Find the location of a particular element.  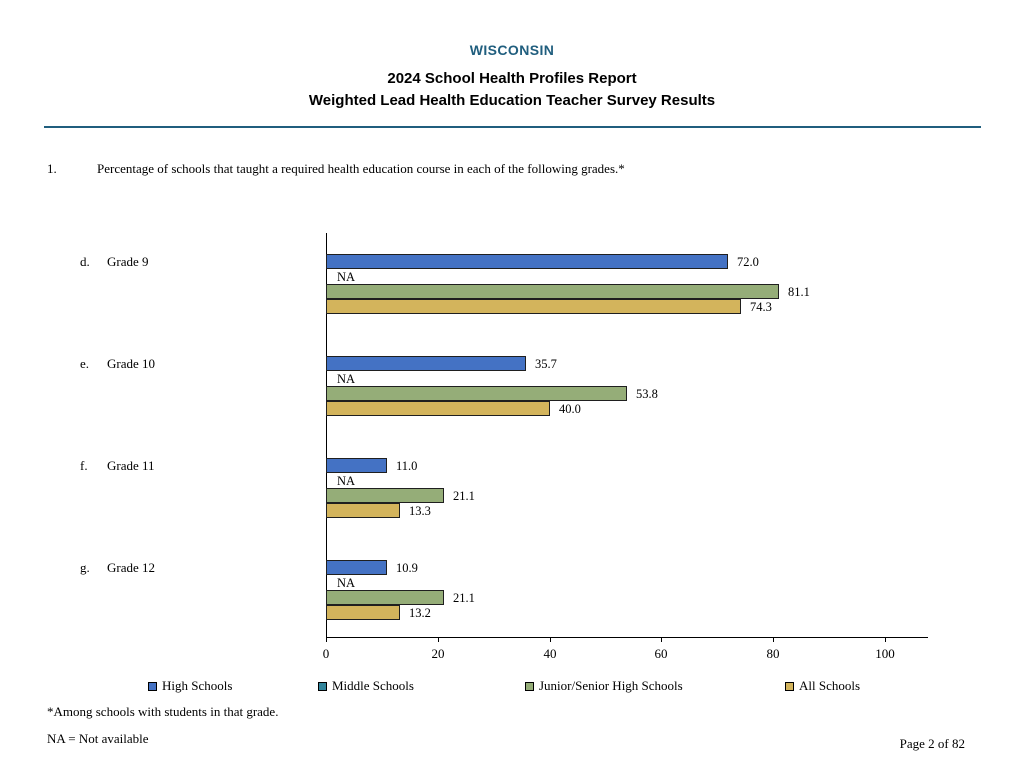

category-prefix-grade-9: d. is located at coordinates (85, 261).